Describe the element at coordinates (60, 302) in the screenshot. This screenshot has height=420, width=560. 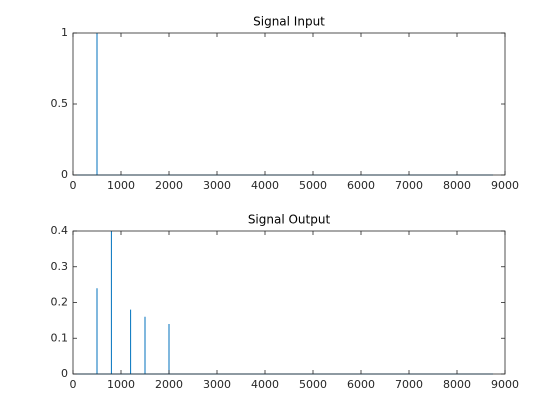
I see `y-tick-label: 0.2` at that location.